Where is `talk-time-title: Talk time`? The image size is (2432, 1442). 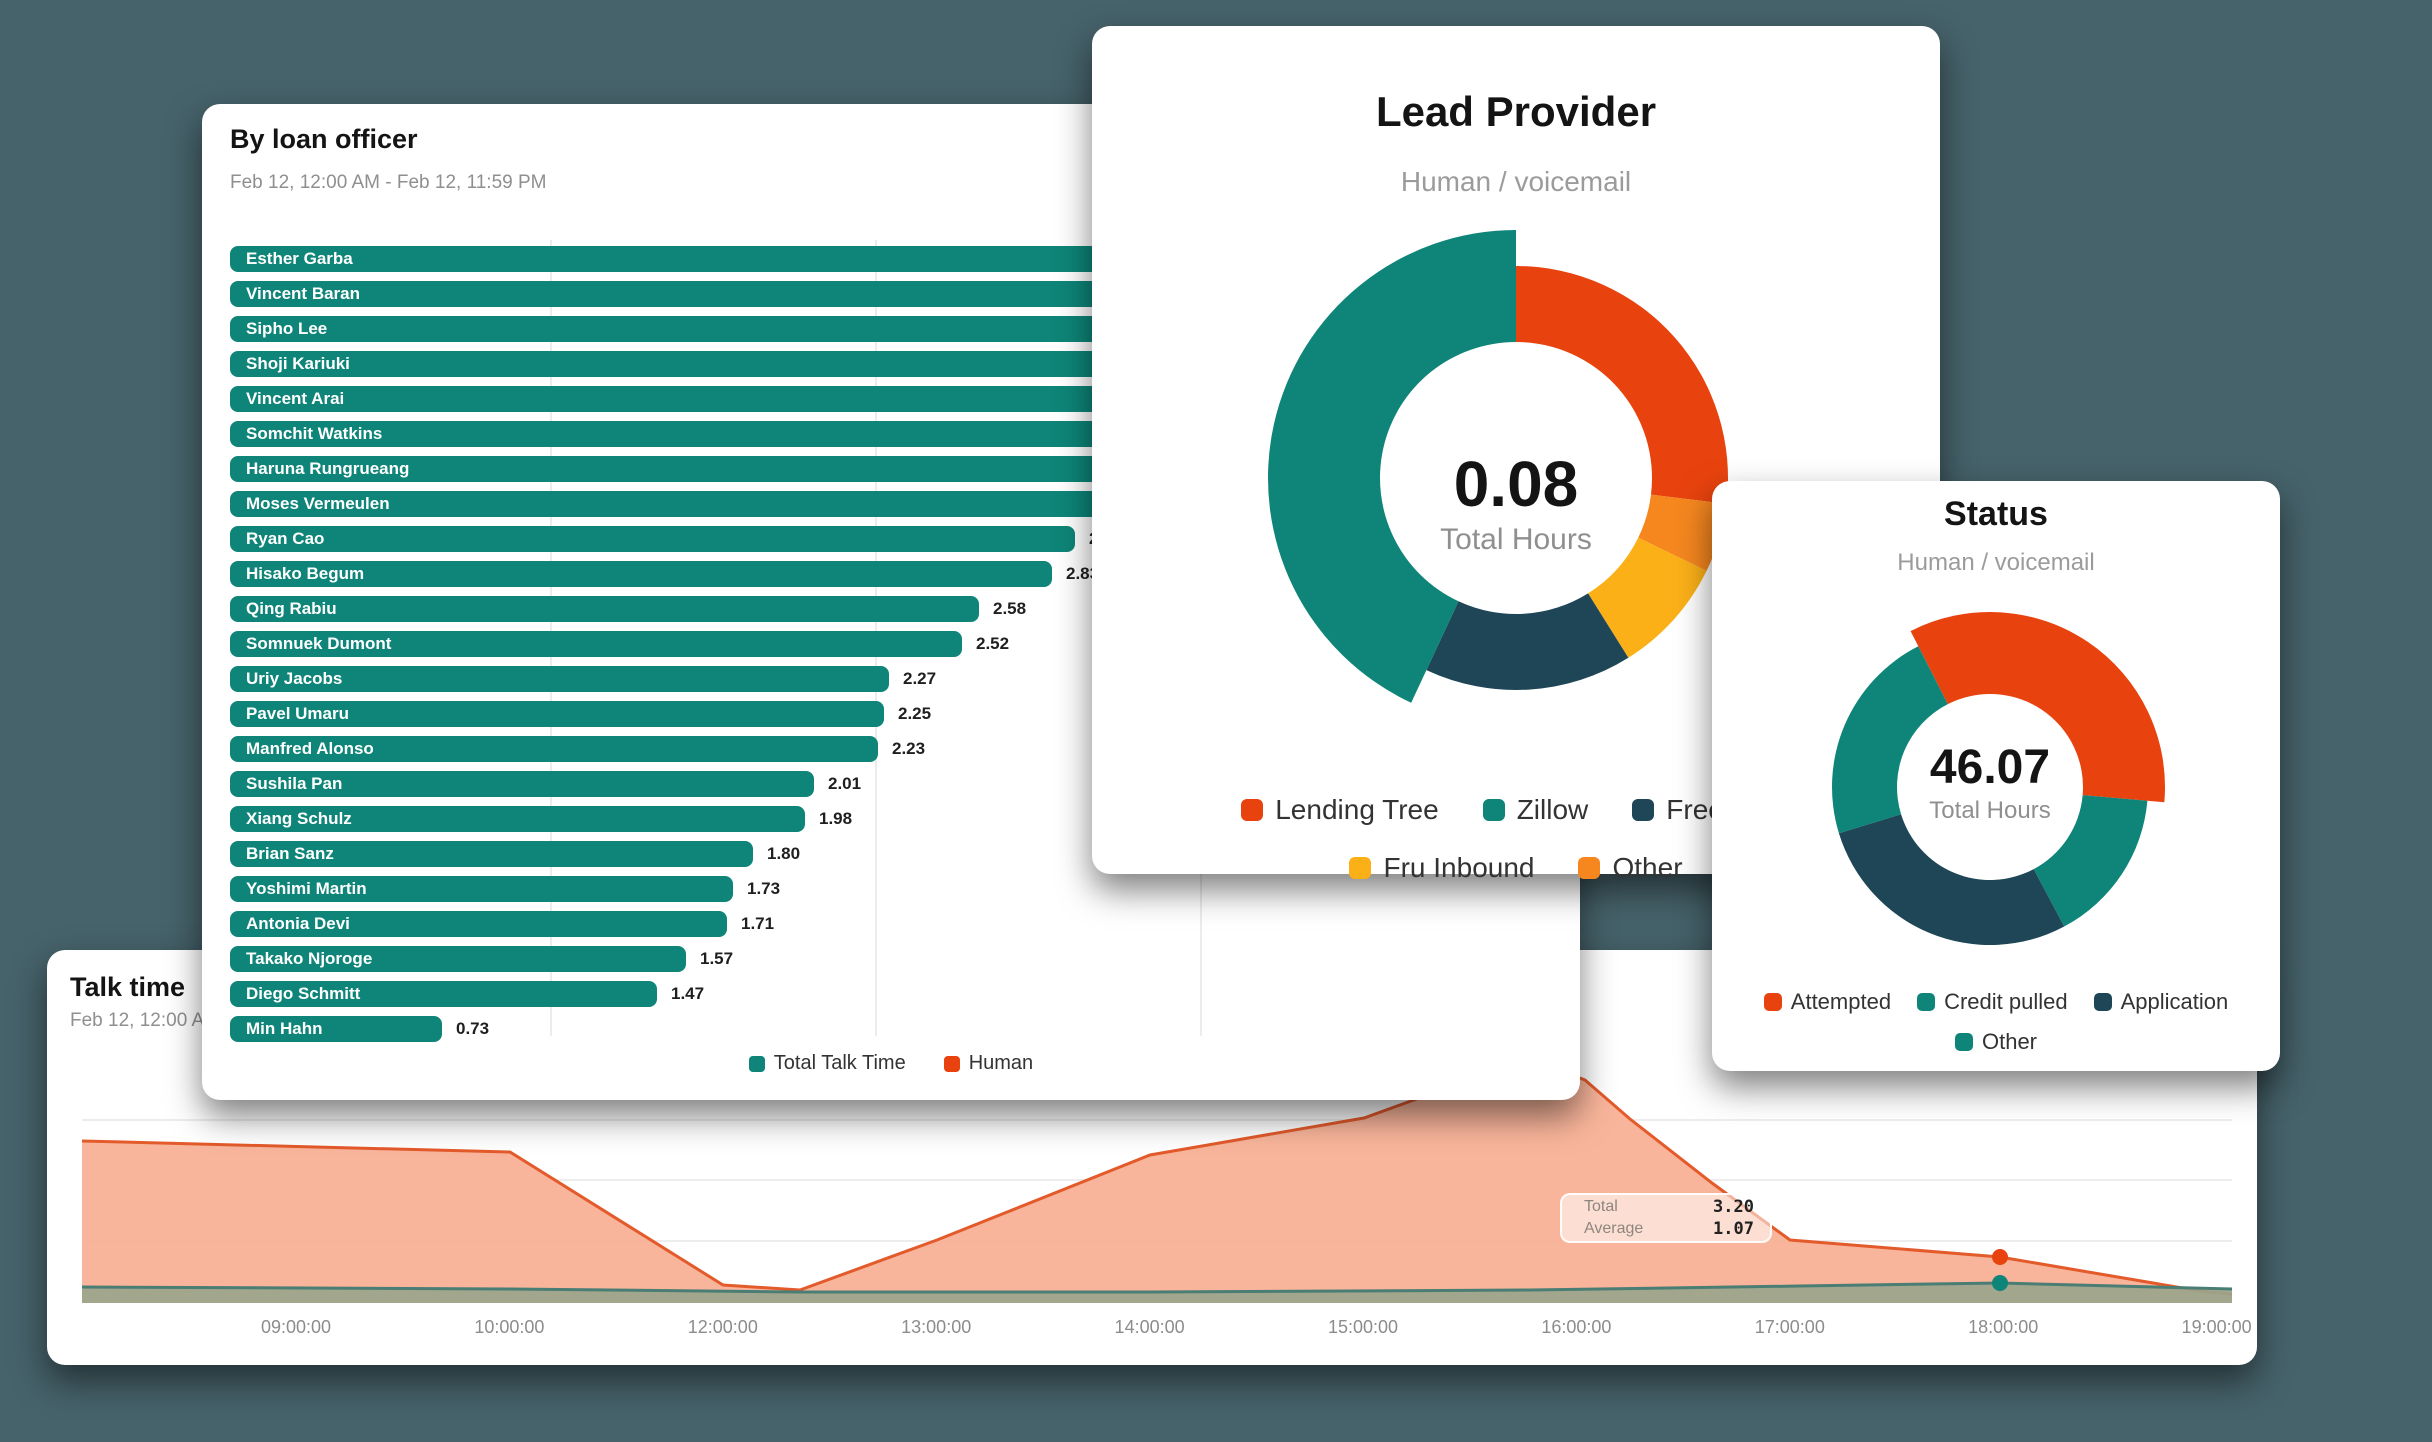 talk-time-title: Talk time is located at coordinates (128, 987).